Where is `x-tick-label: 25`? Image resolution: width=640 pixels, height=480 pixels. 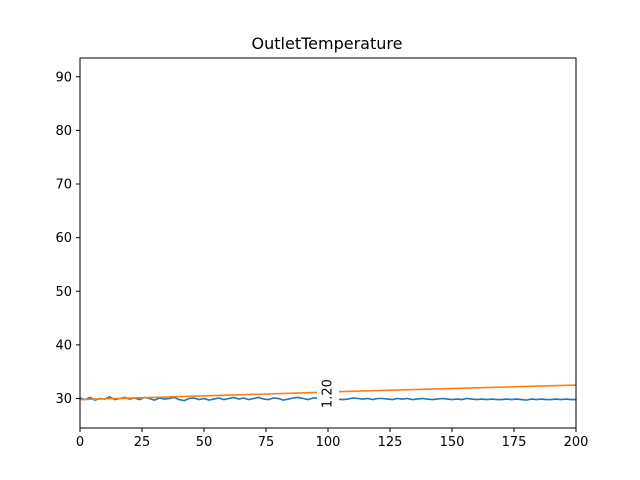 x-tick-label: 25 is located at coordinates (142, 442).